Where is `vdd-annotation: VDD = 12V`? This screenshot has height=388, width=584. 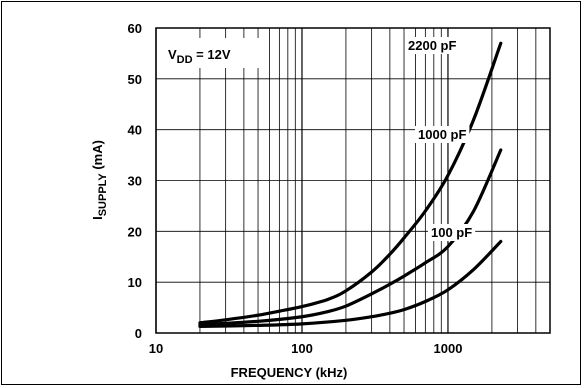
vdd-annotation: VDD = 12V is located at coordinates (199, 56).